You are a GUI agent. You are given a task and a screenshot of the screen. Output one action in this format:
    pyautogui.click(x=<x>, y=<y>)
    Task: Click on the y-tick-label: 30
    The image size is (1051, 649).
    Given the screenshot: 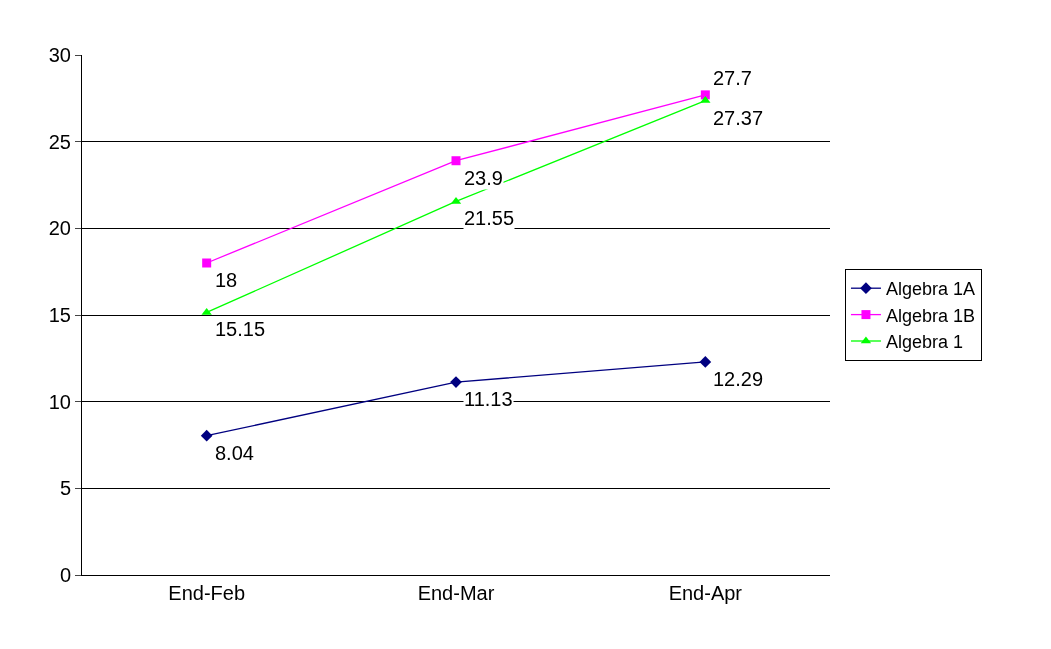 What is the action you would take?
    pyautogui.click(x=59, y=55)
    